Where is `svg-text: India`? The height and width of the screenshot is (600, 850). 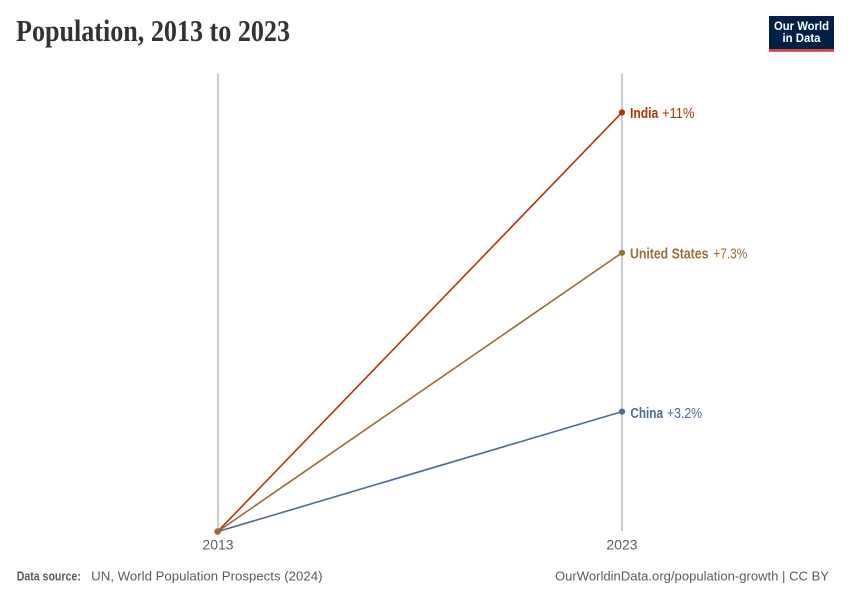 svg-text: India is located at coordinates (644, 114).